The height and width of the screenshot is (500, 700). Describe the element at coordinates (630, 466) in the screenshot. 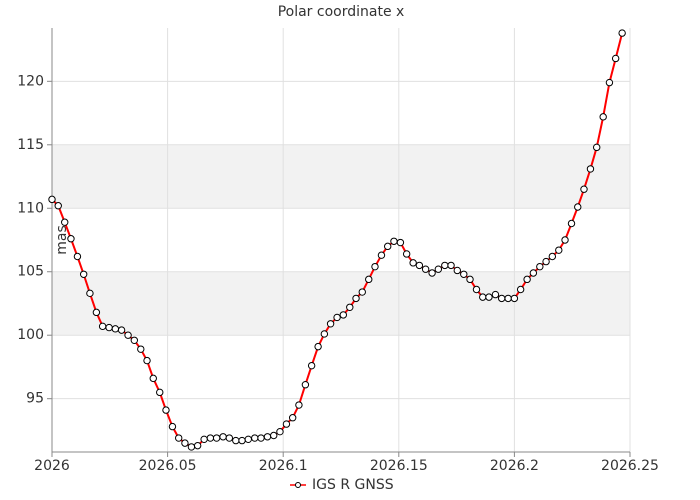

I see `x-tick-label: 2026.25` at that location.